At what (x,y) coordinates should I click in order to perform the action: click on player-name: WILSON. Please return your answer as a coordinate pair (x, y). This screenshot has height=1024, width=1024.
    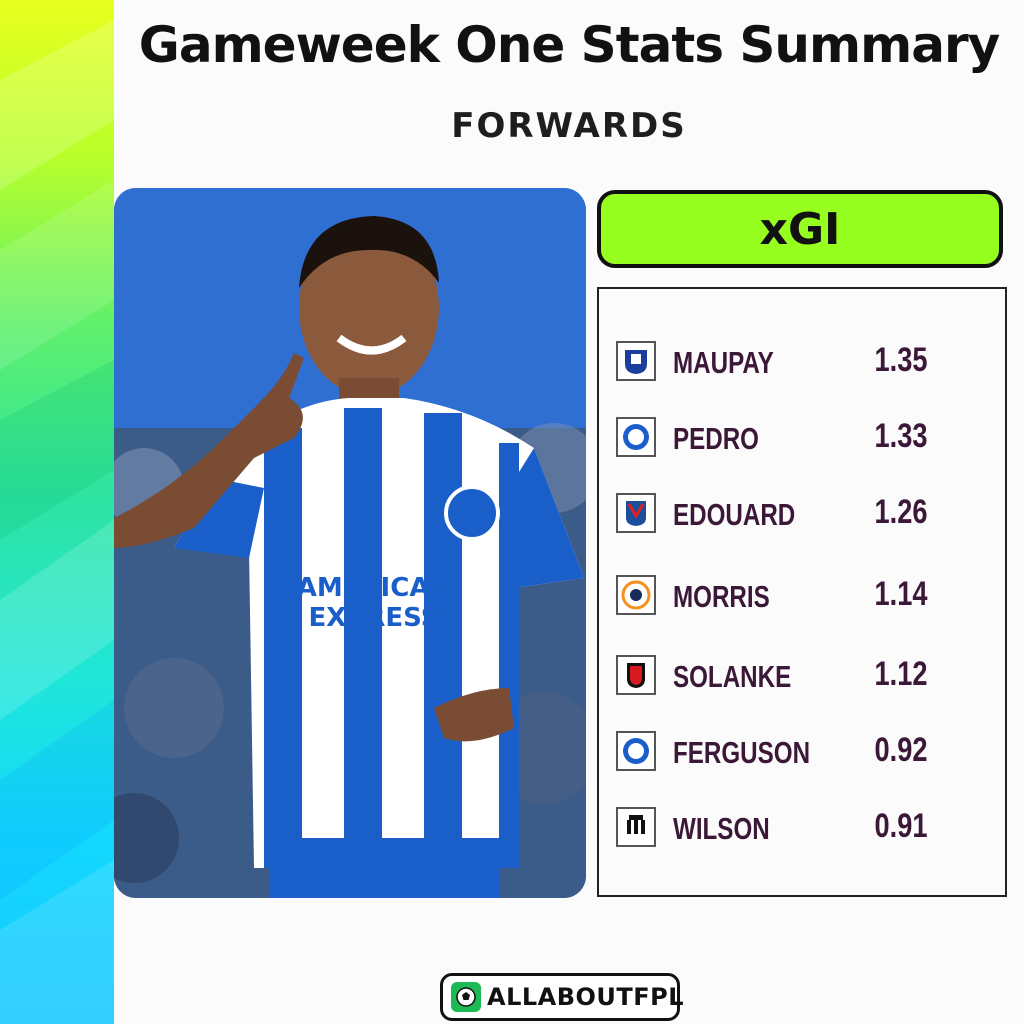
    Looking at the image, I should click on (721, 828).